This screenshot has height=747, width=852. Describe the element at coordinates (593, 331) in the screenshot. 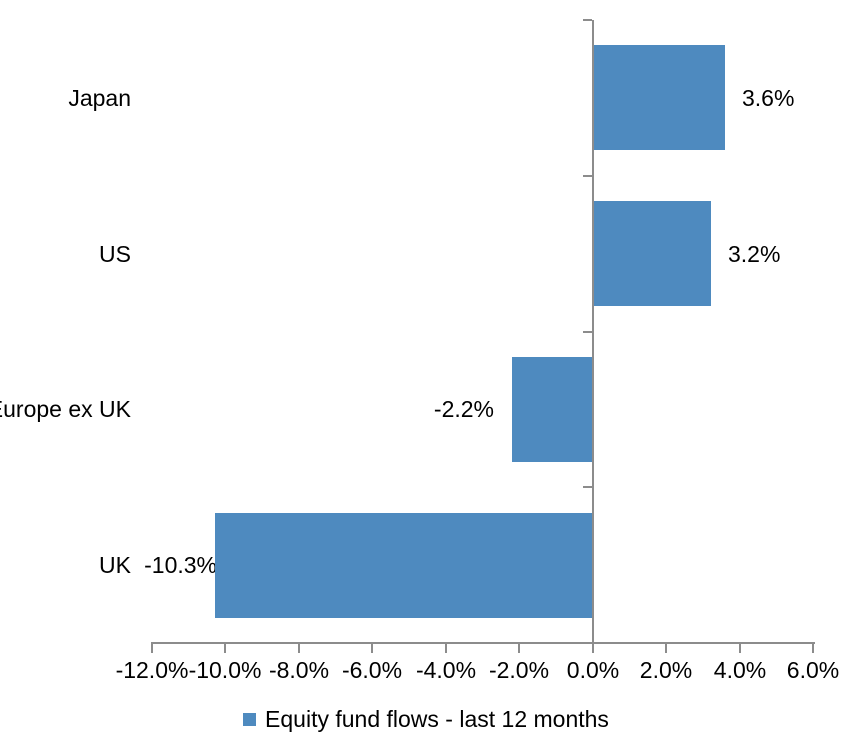

I see `zero-axis-line` at that location.